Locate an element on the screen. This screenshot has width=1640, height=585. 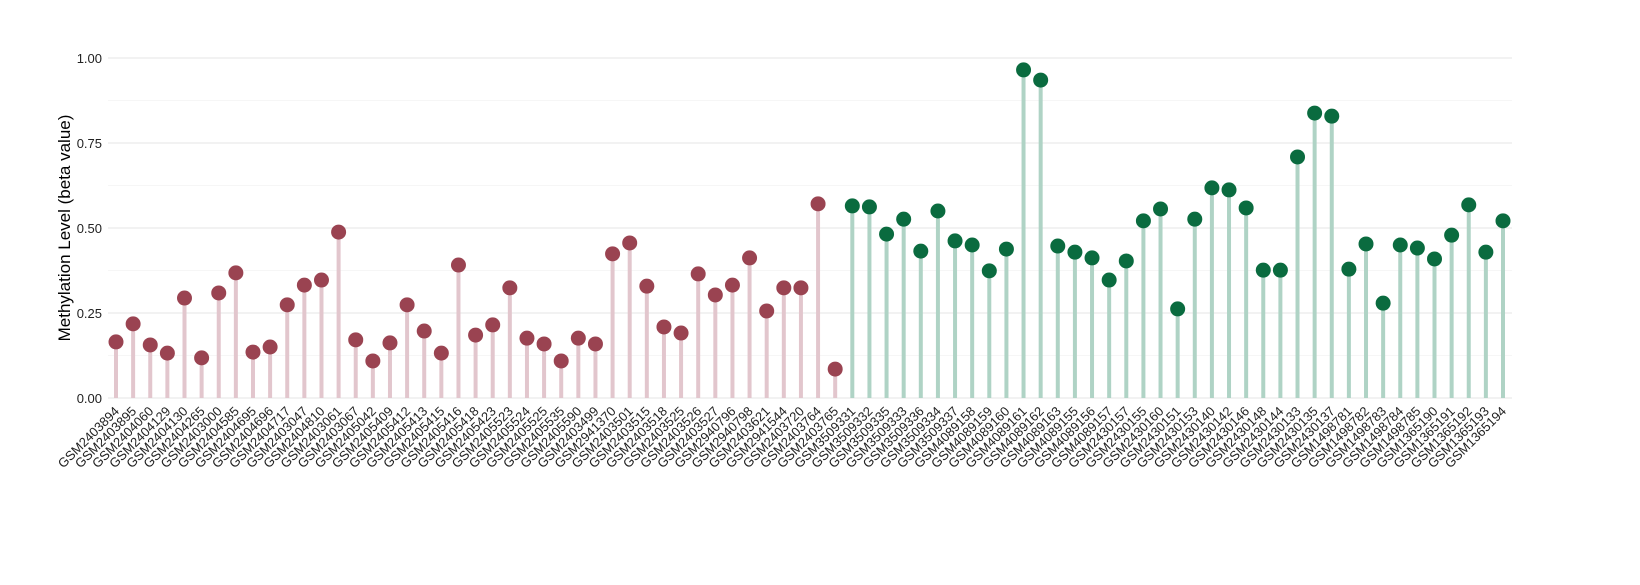
y-tick-label: 0.25 is located at coordinates (89, 313).